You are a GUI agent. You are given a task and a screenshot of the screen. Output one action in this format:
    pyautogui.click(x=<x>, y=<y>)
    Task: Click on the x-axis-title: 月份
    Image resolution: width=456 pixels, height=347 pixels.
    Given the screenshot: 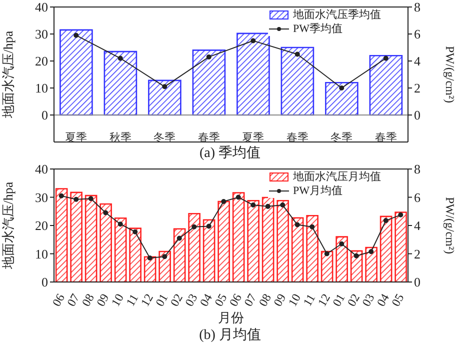 What is the action you would take?
    pyautogui.click(x=231, y=317)
    